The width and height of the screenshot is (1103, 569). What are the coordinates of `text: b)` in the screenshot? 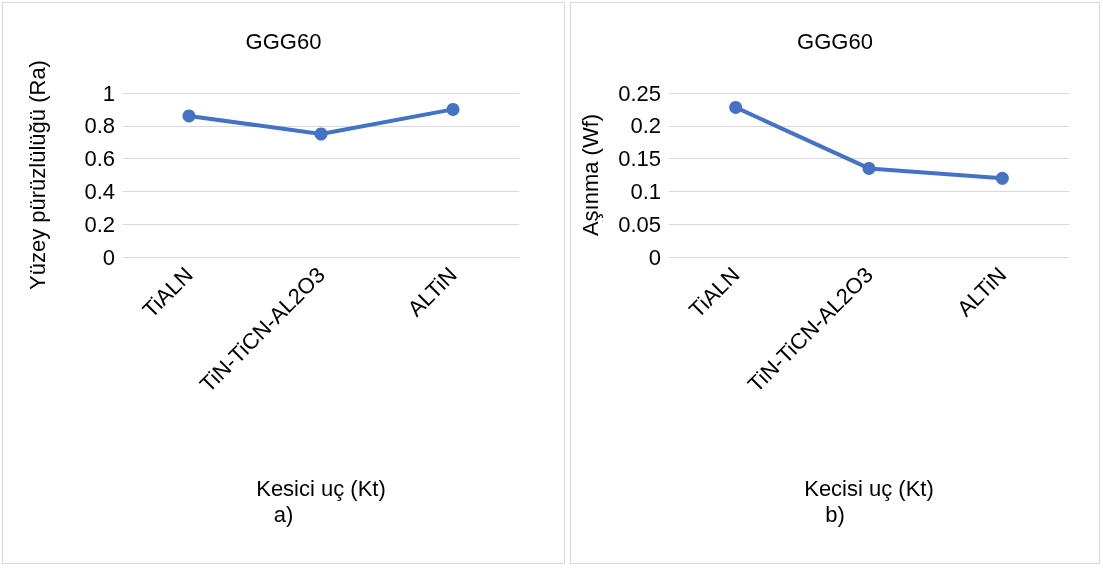 It's located at (835, 514).